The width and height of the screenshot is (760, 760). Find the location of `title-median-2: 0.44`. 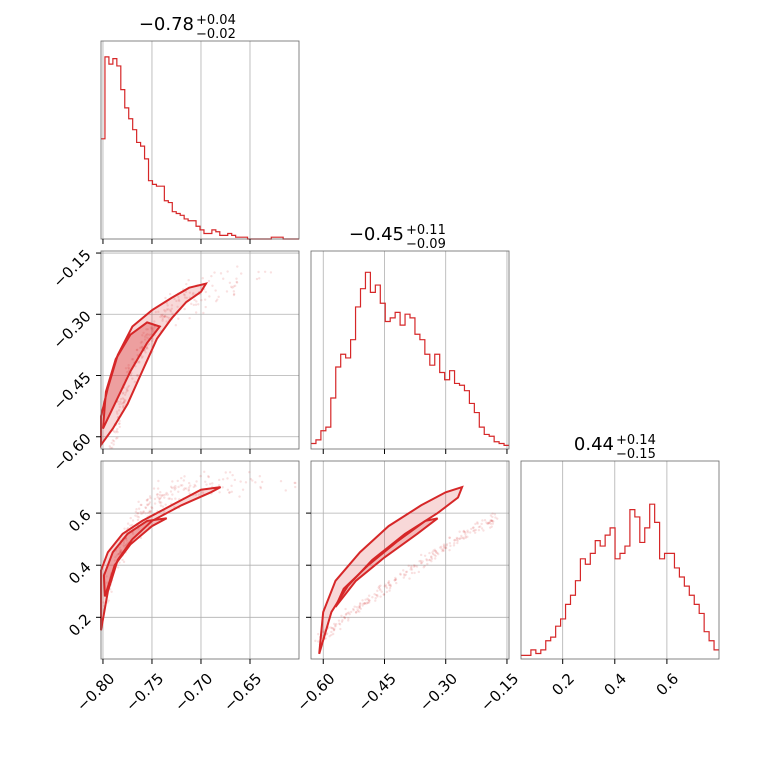

title-median-2: 0.44 is located at coordinates (594, 444).